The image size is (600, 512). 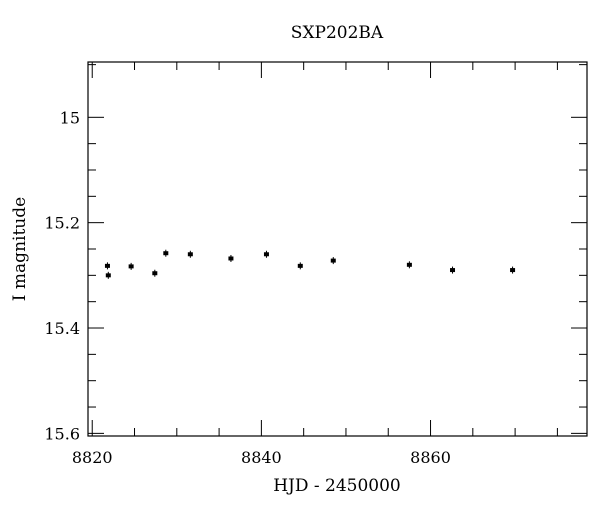 I want to click on y-tick-label: 15, so click(x=70, y=117).